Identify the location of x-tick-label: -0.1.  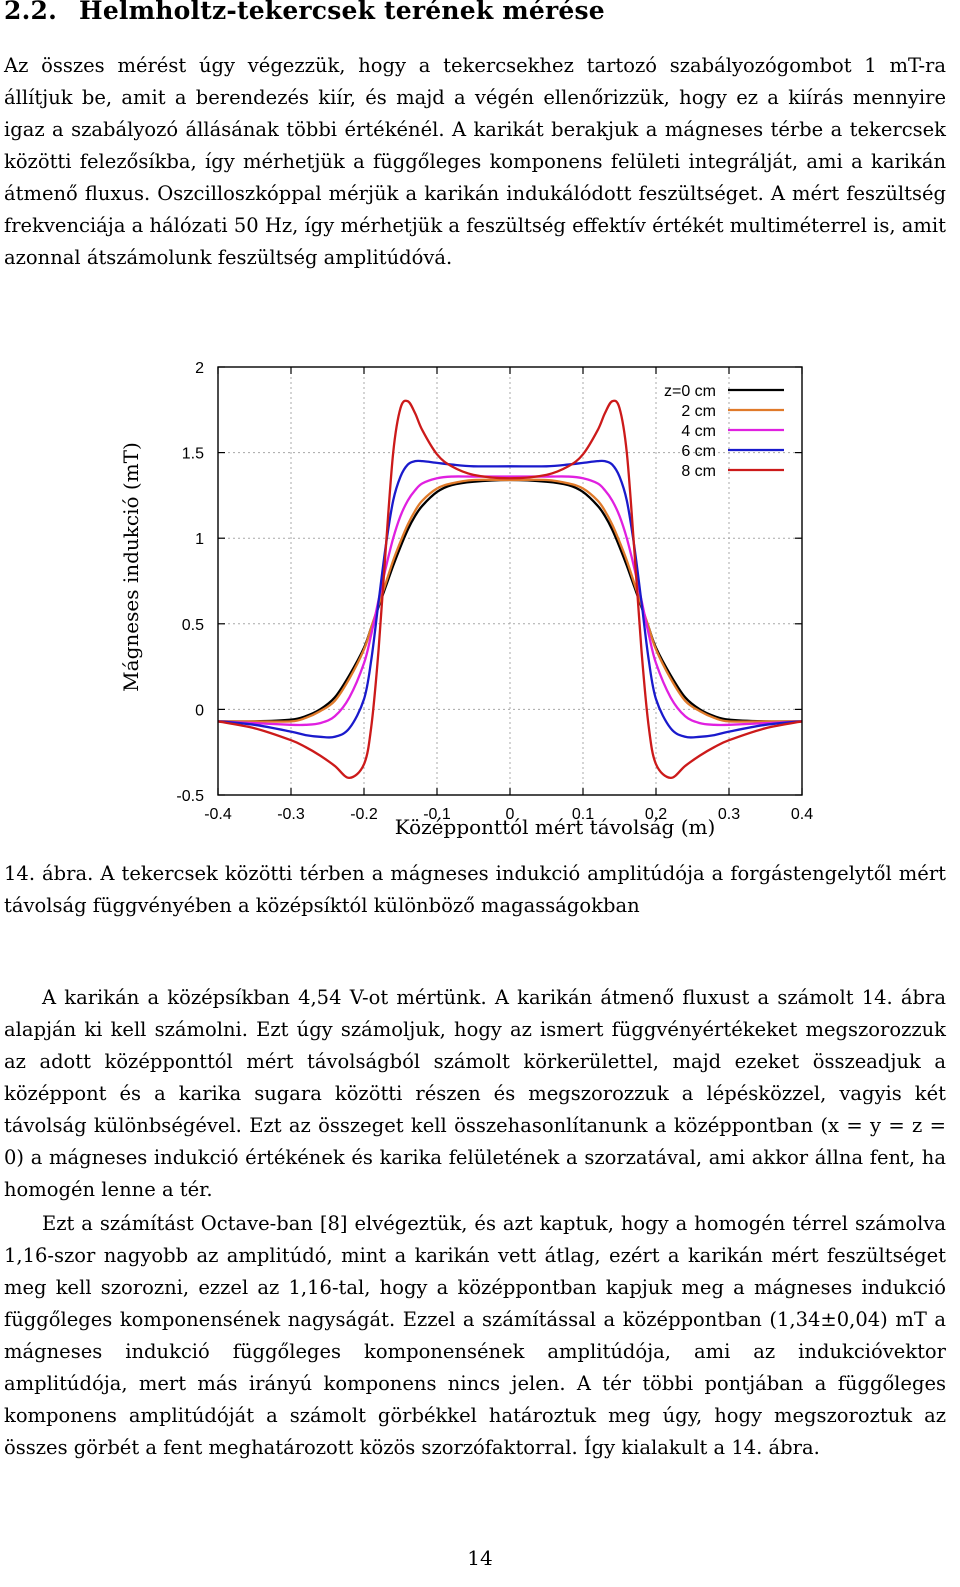
(437, 814).